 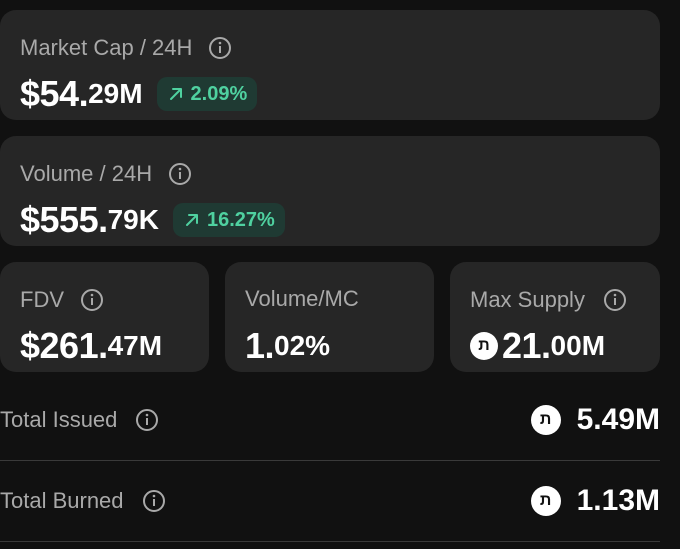 I want to click on market-cap-value-group: $54. 29M 2.09%, so click(x=139, y=93).